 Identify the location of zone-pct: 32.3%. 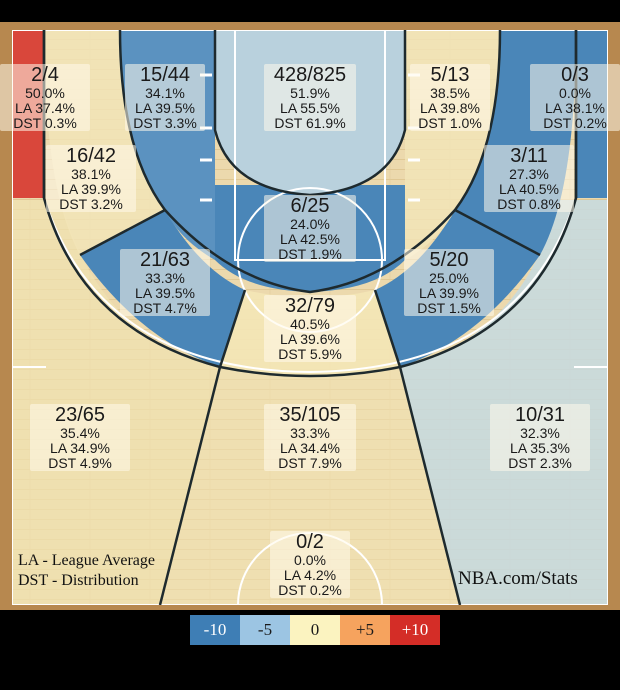
(540, 433).